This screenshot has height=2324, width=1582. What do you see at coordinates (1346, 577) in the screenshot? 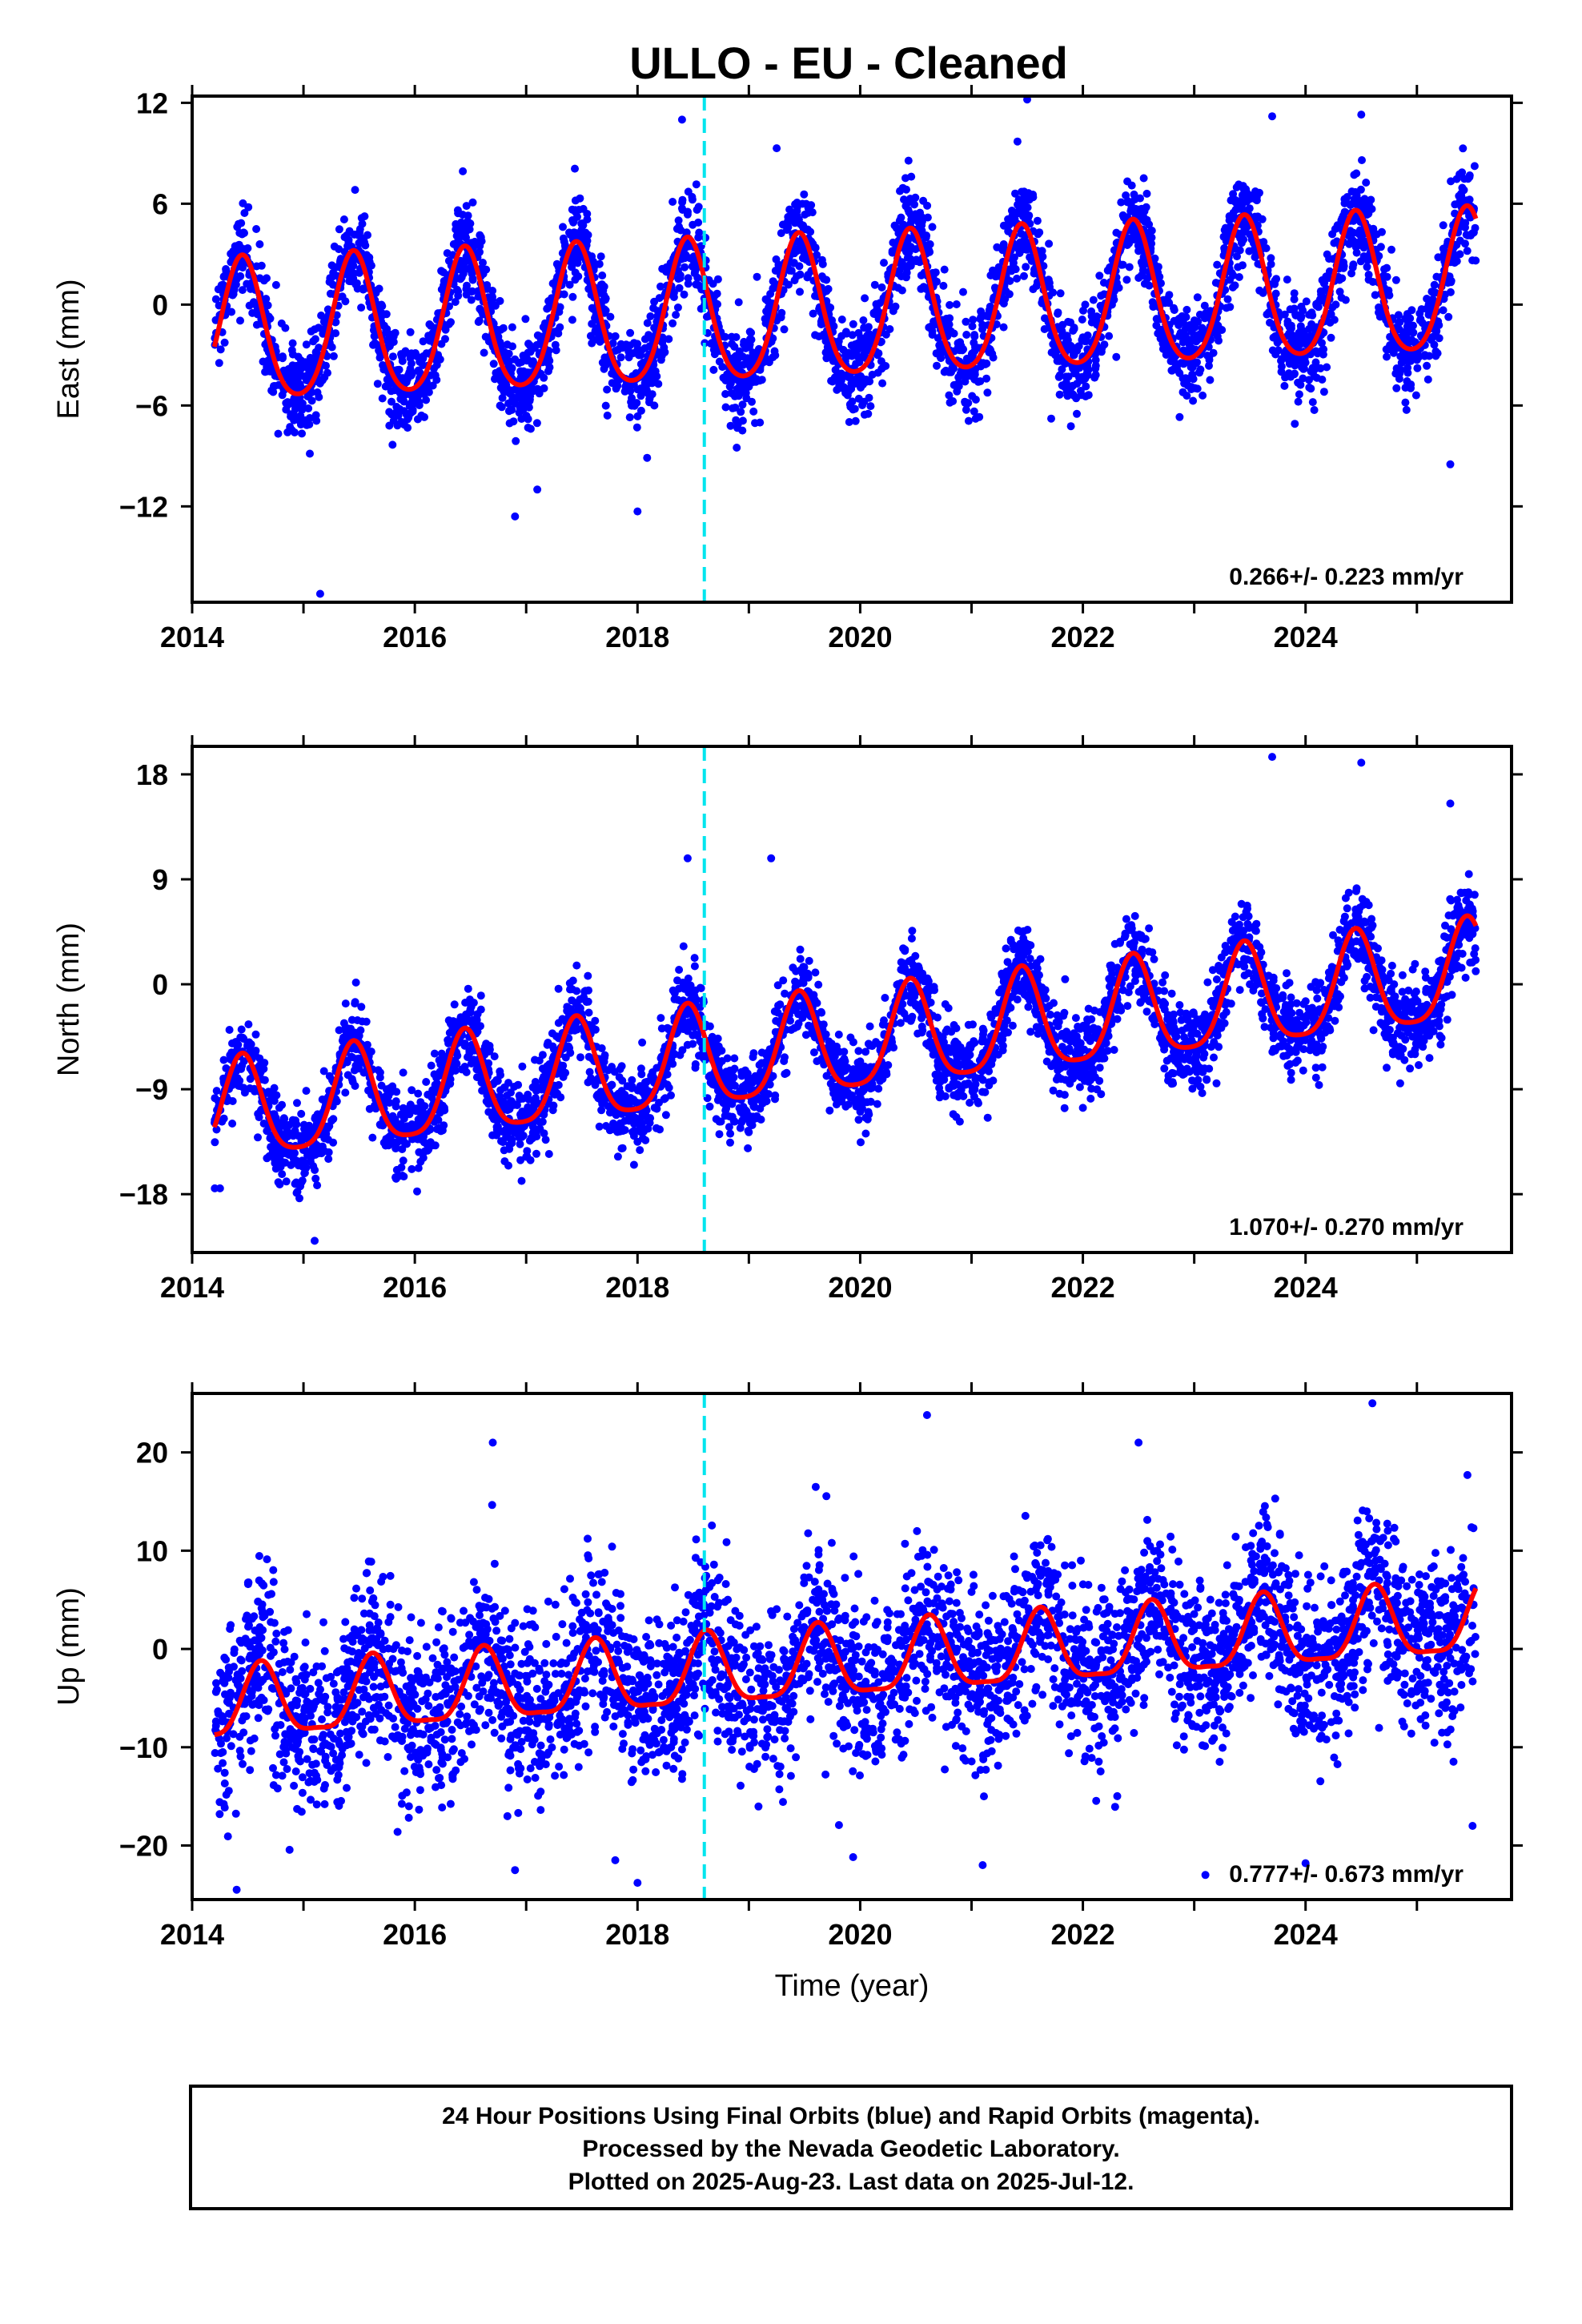
I see `east-rate-label: 0.266+/- 0.223 mm/yr` at bounding box center [1346, 577].